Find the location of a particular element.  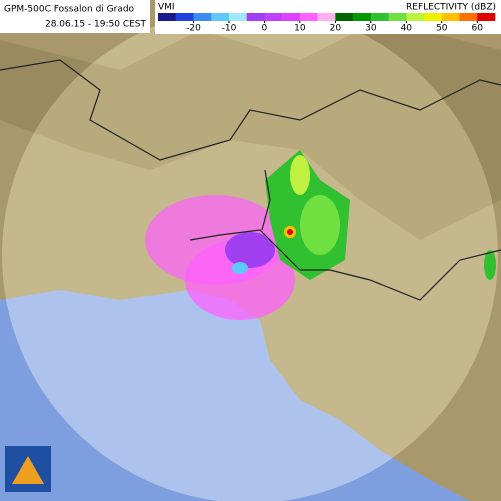

legend-tick-label: 50 is located at coordinates (442, 29).